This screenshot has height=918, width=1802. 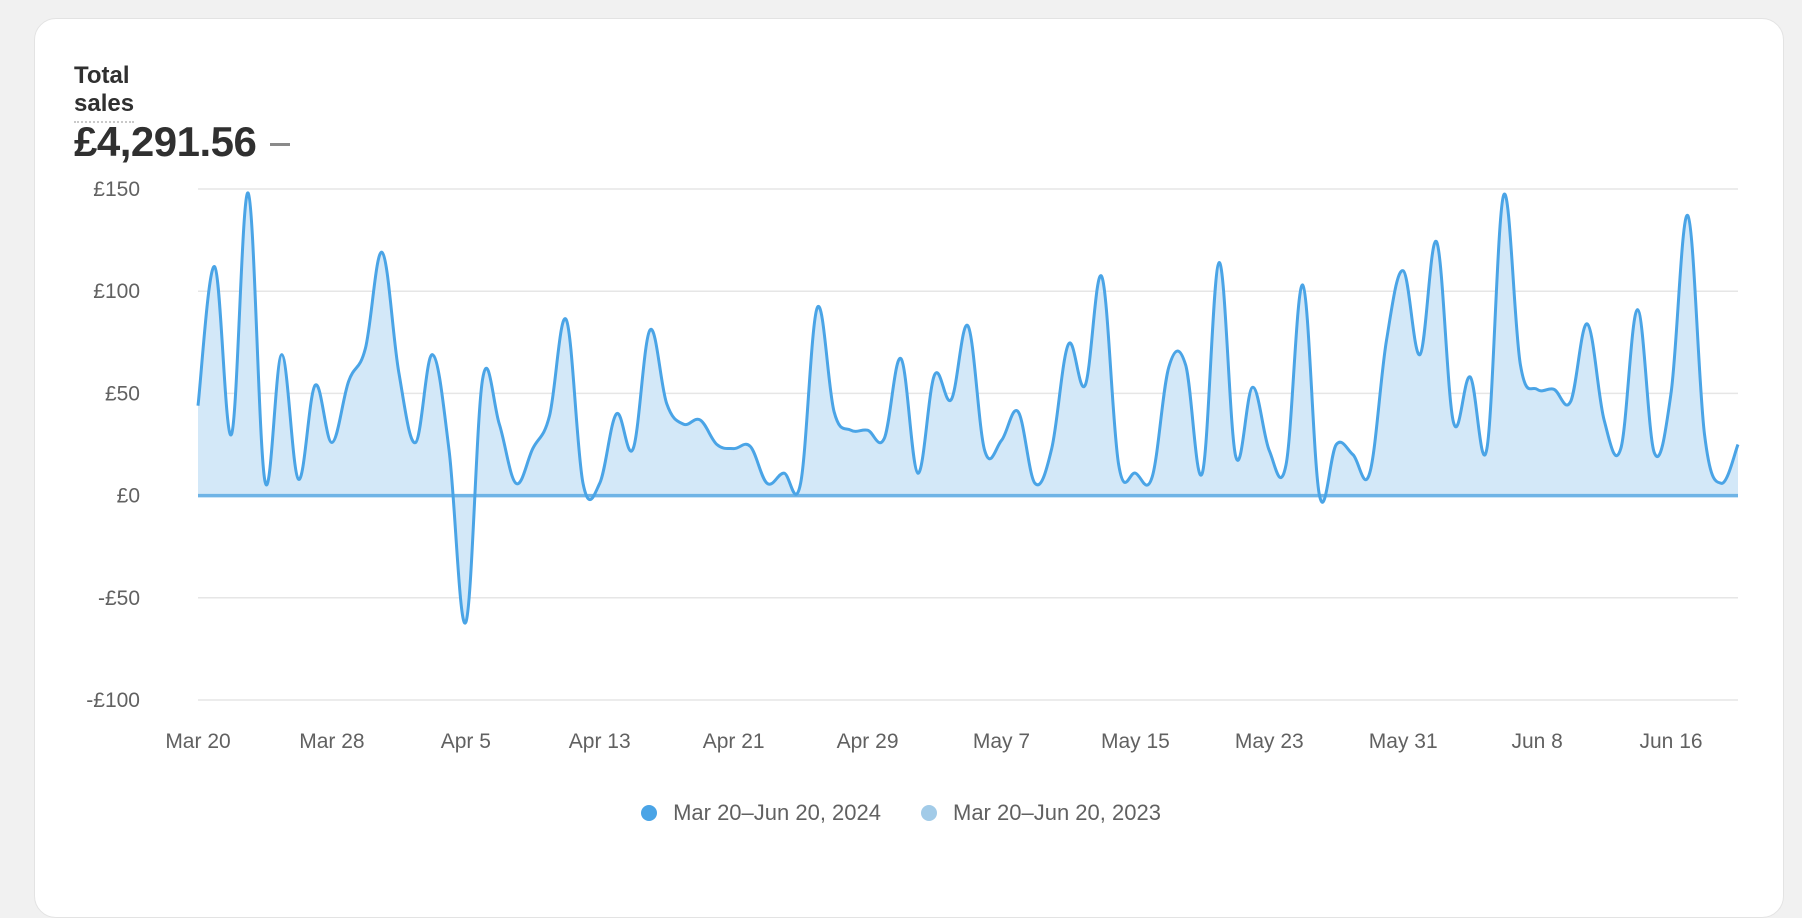 What do you see at coordinates (165, 141) in the screenshot?
I see `total-sales-value: £4,291.56` at bounding box center [165, 141].